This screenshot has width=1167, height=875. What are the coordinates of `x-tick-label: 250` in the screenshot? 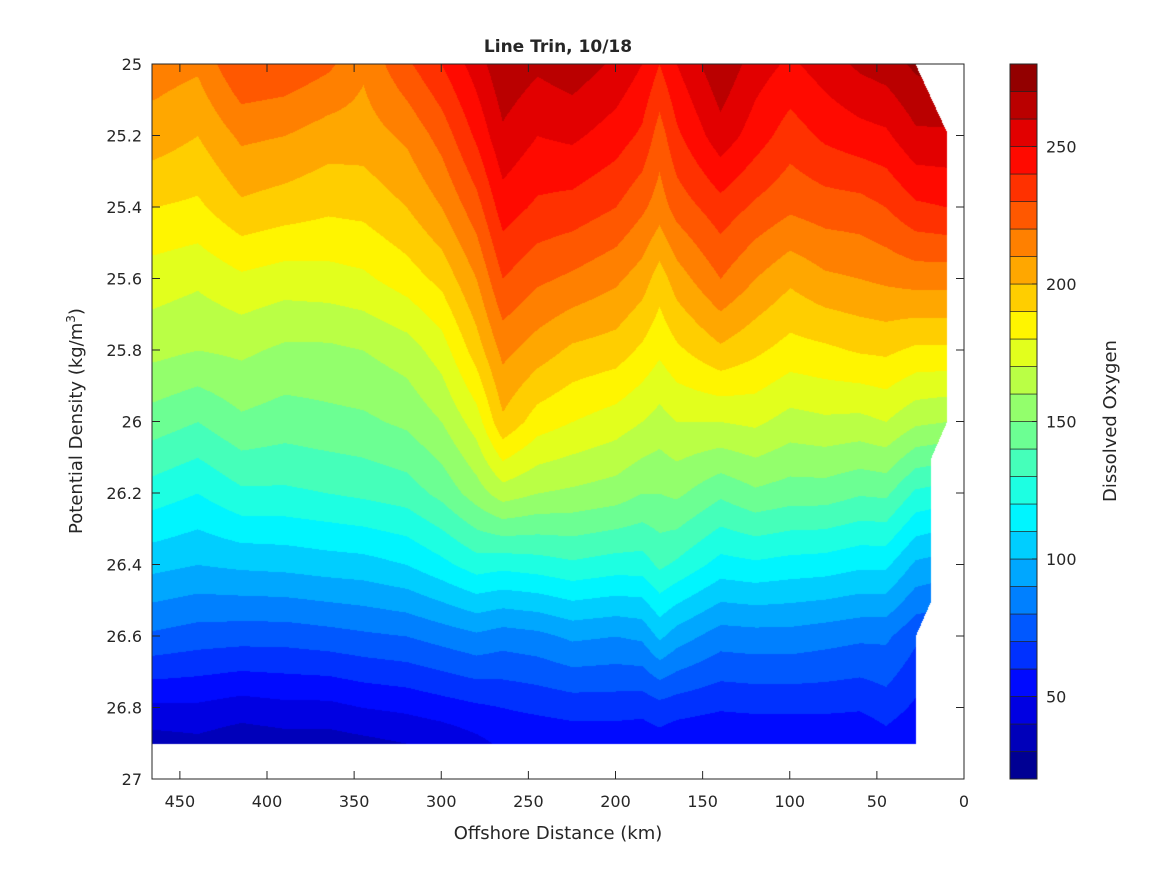 It's located at (528, 801).